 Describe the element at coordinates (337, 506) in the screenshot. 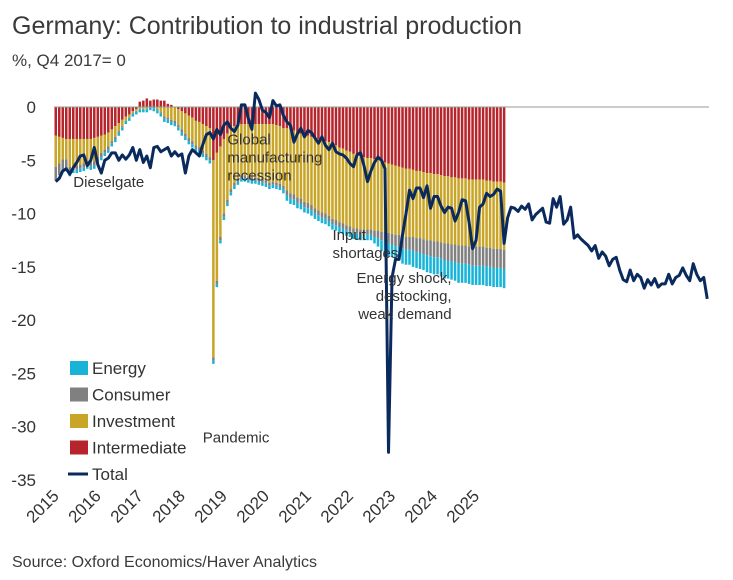

I see `x-tick-label: 2022` at that location.